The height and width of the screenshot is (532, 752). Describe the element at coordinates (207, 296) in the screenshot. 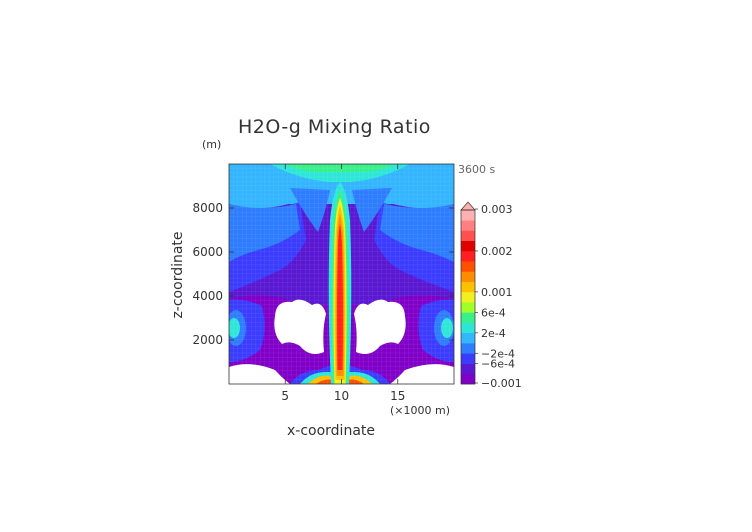

I see `y-tick-label: 4000` at that location.